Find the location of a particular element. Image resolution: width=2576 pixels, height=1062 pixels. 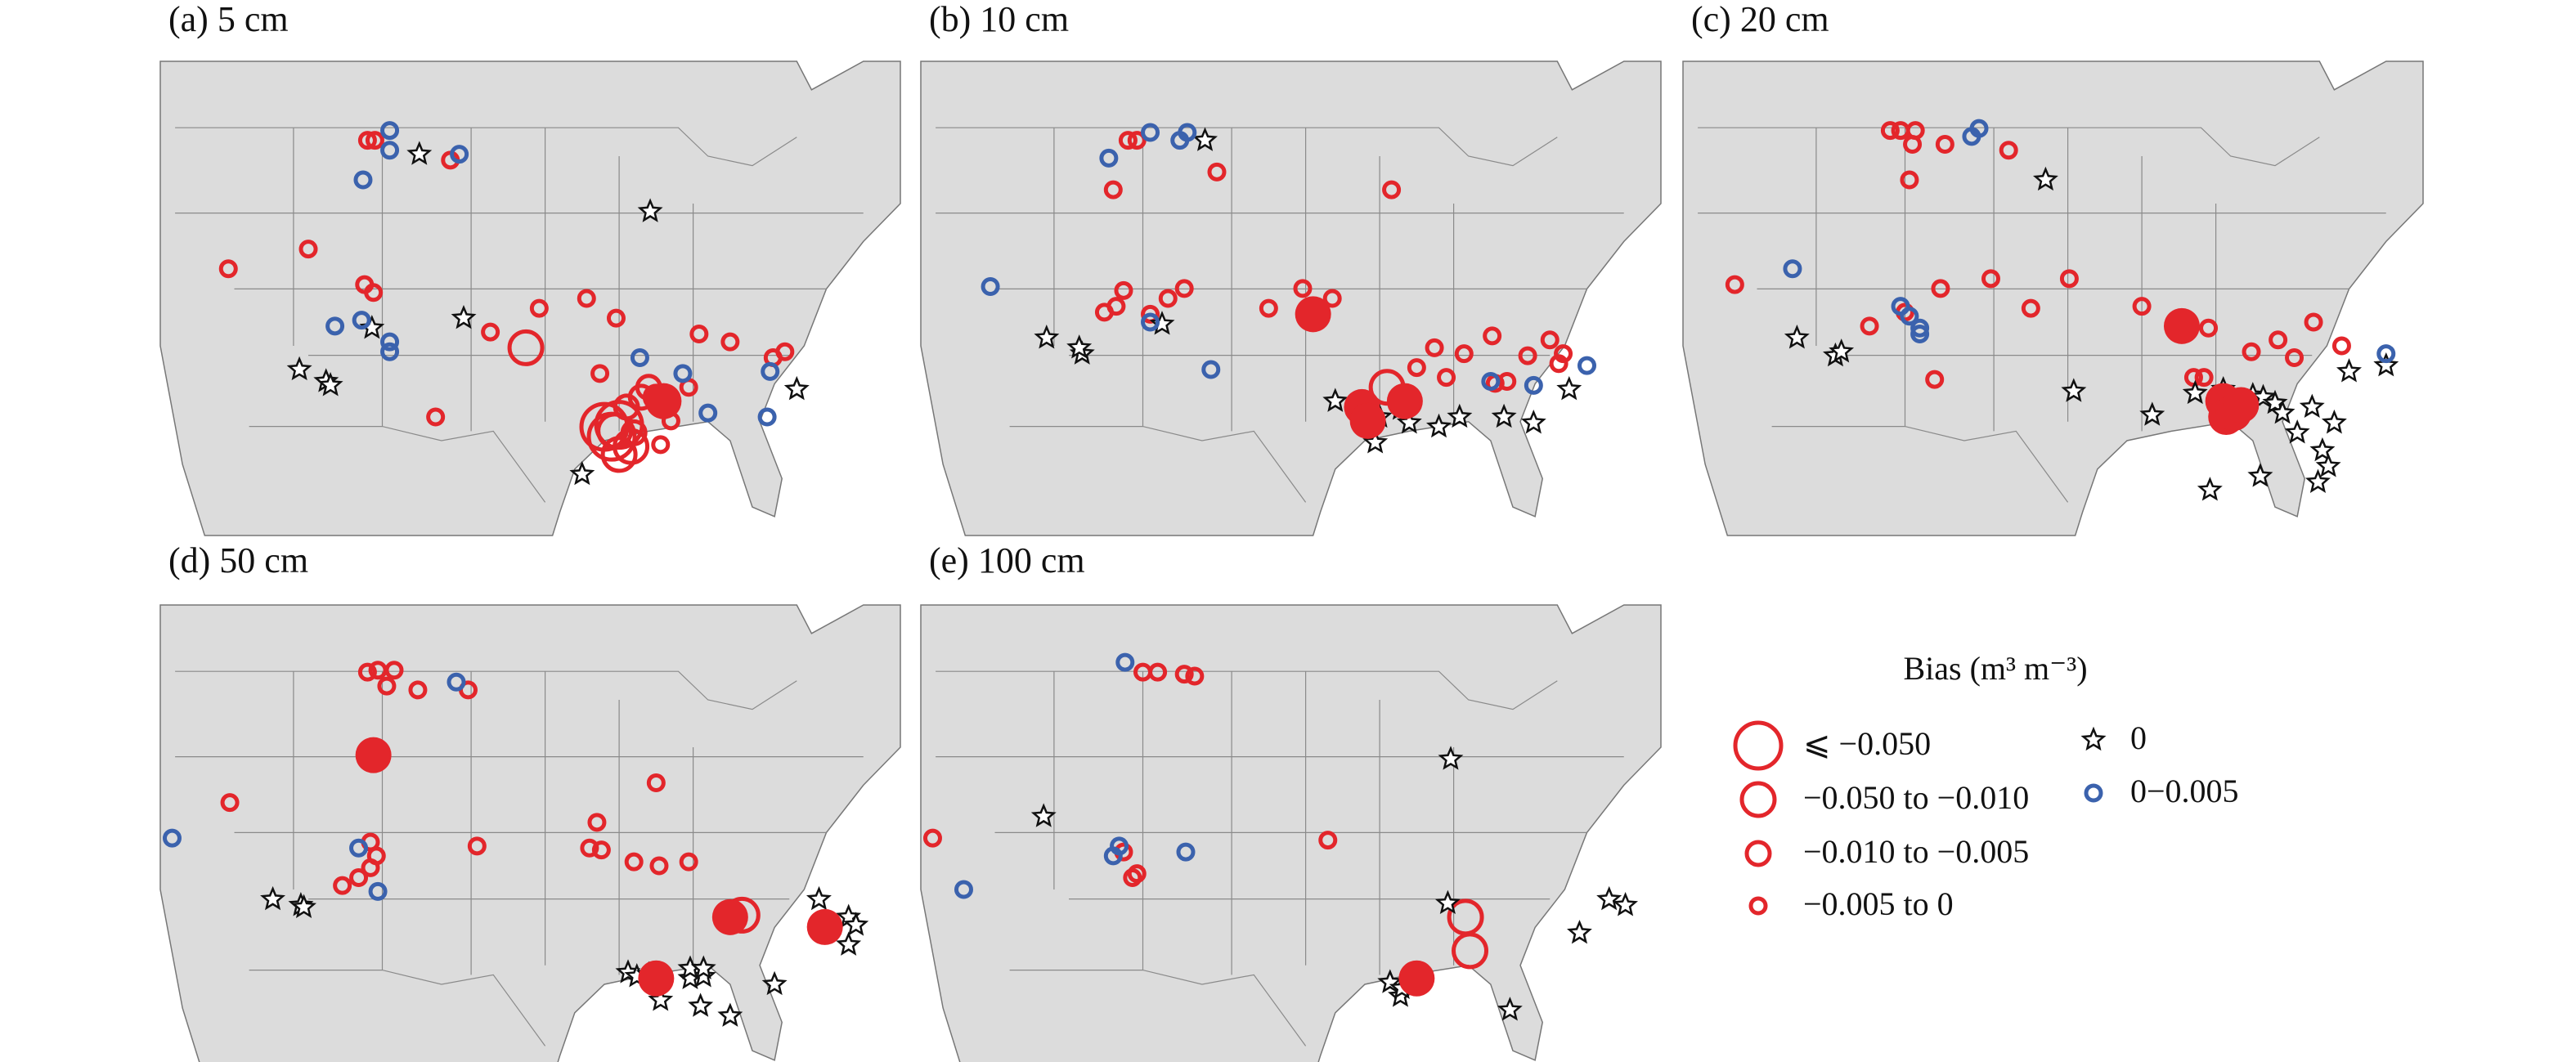

panel-title: (c) 20 cm is located at coordinates (1760, 19).